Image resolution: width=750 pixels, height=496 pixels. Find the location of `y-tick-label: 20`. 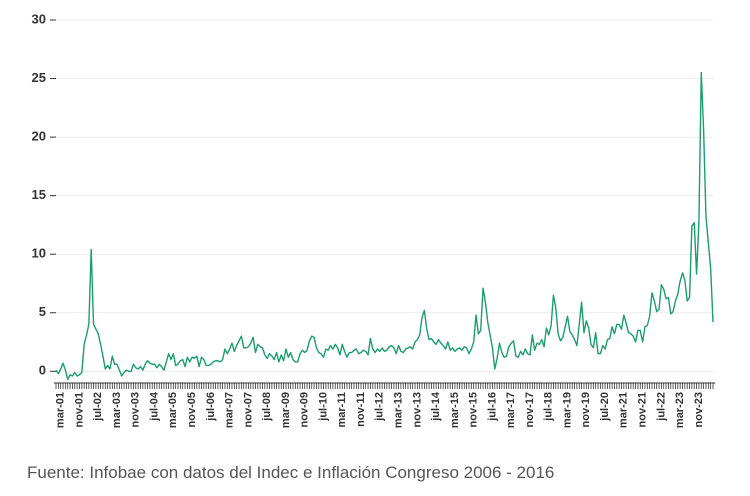

y-tick-label: 20 is located at coordinates (39, 136).